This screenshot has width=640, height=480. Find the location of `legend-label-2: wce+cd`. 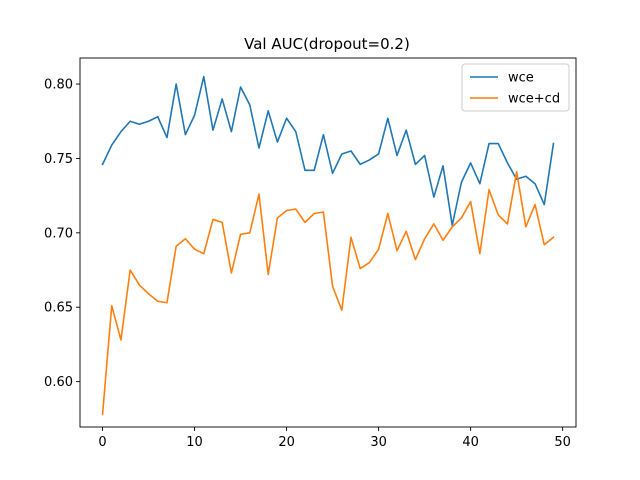

legend-label-2: wce+cd is located at coordinates (534, 99).